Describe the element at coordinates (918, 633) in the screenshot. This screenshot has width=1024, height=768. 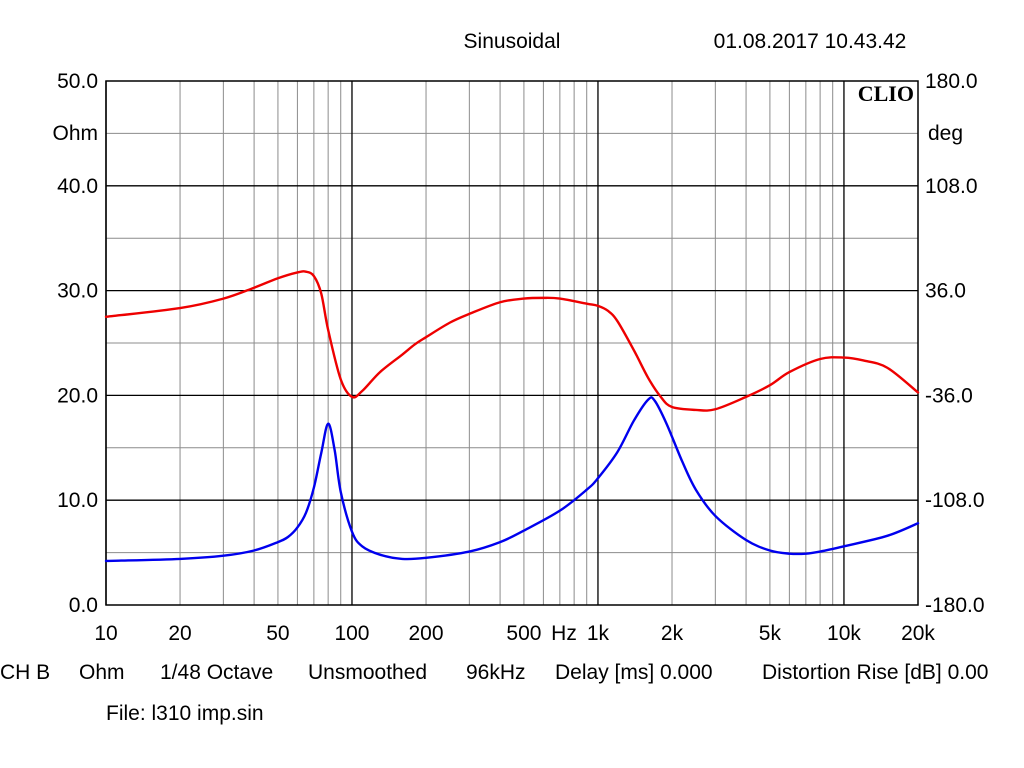
I see `x-tick-label: 20k` at that location.